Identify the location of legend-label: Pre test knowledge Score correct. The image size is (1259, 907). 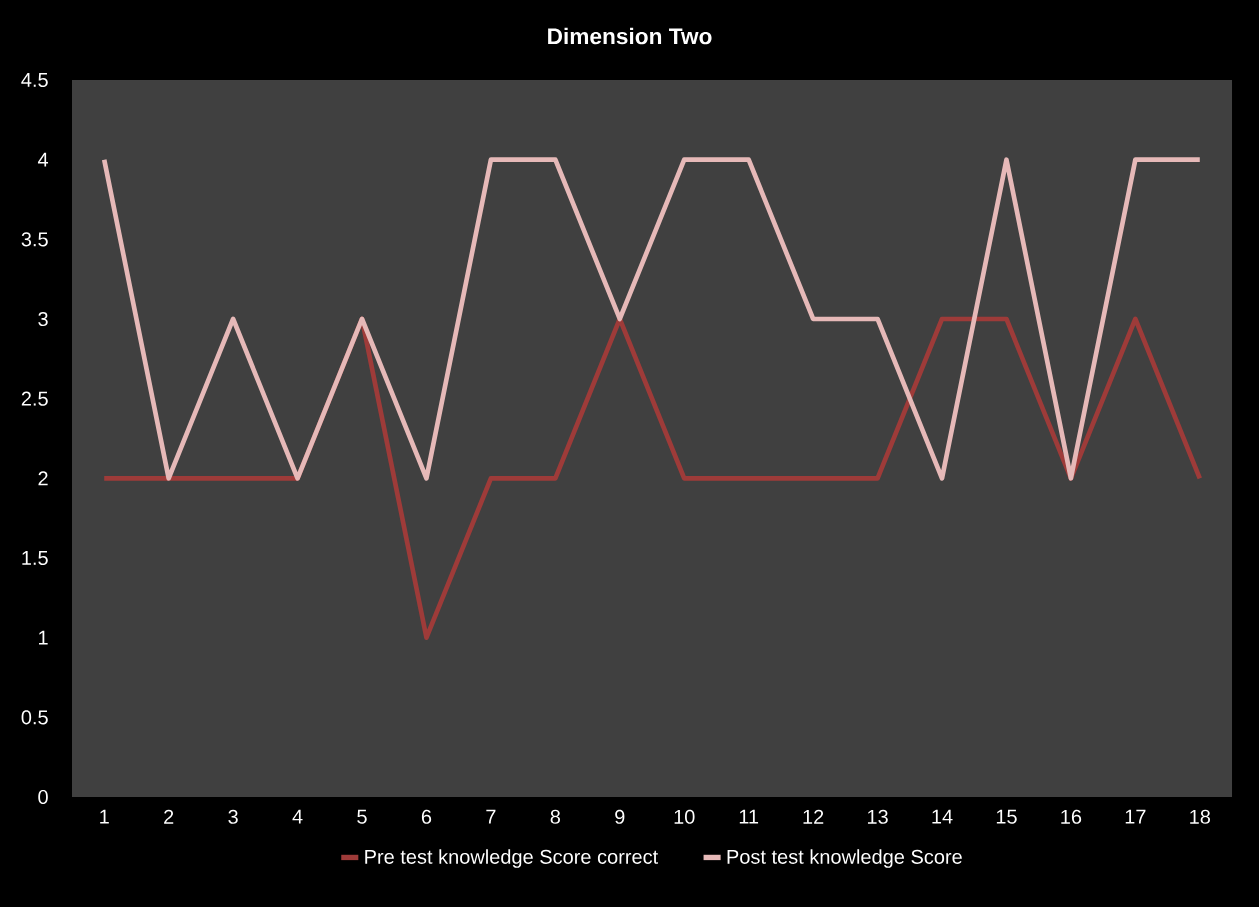
(512, 858).